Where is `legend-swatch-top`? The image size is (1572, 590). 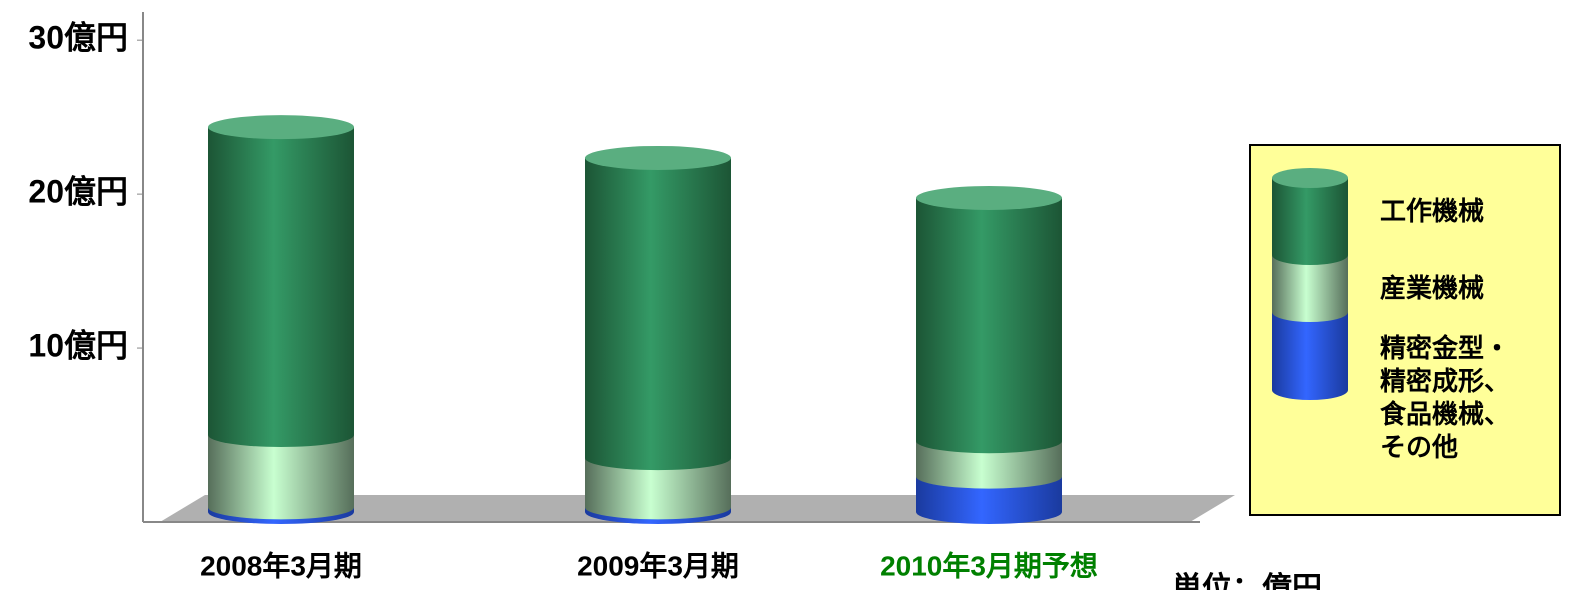 legend-swatch-top is located at coordinates (1310, 178).